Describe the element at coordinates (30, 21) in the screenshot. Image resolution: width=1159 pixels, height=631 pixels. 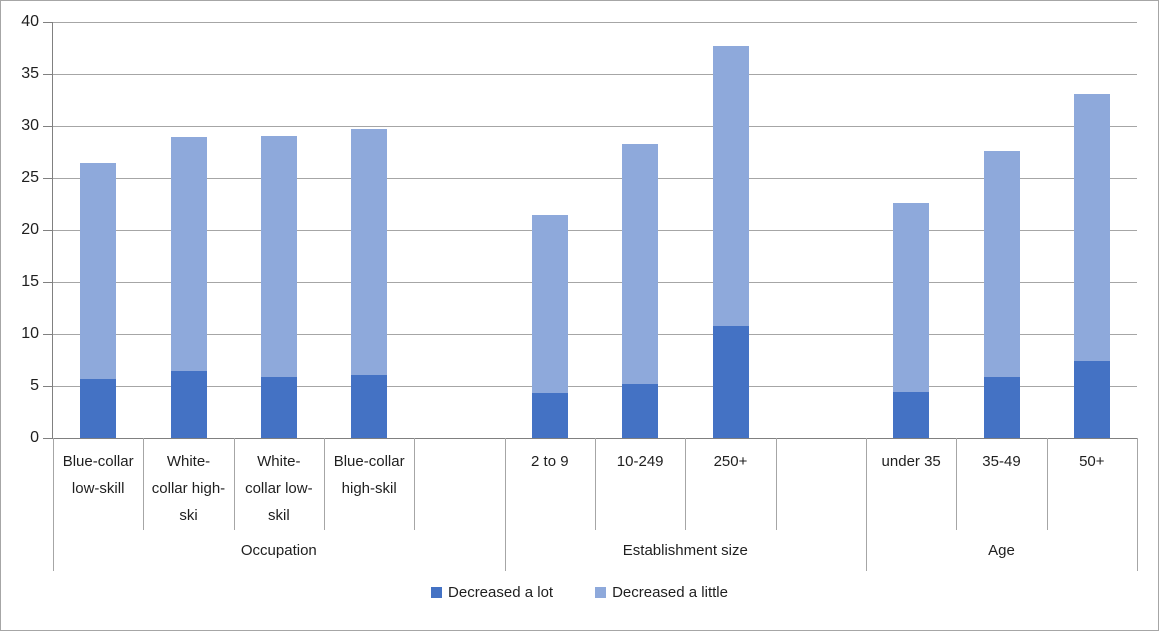
I see `y-axis-tick-label: 40` at that location.